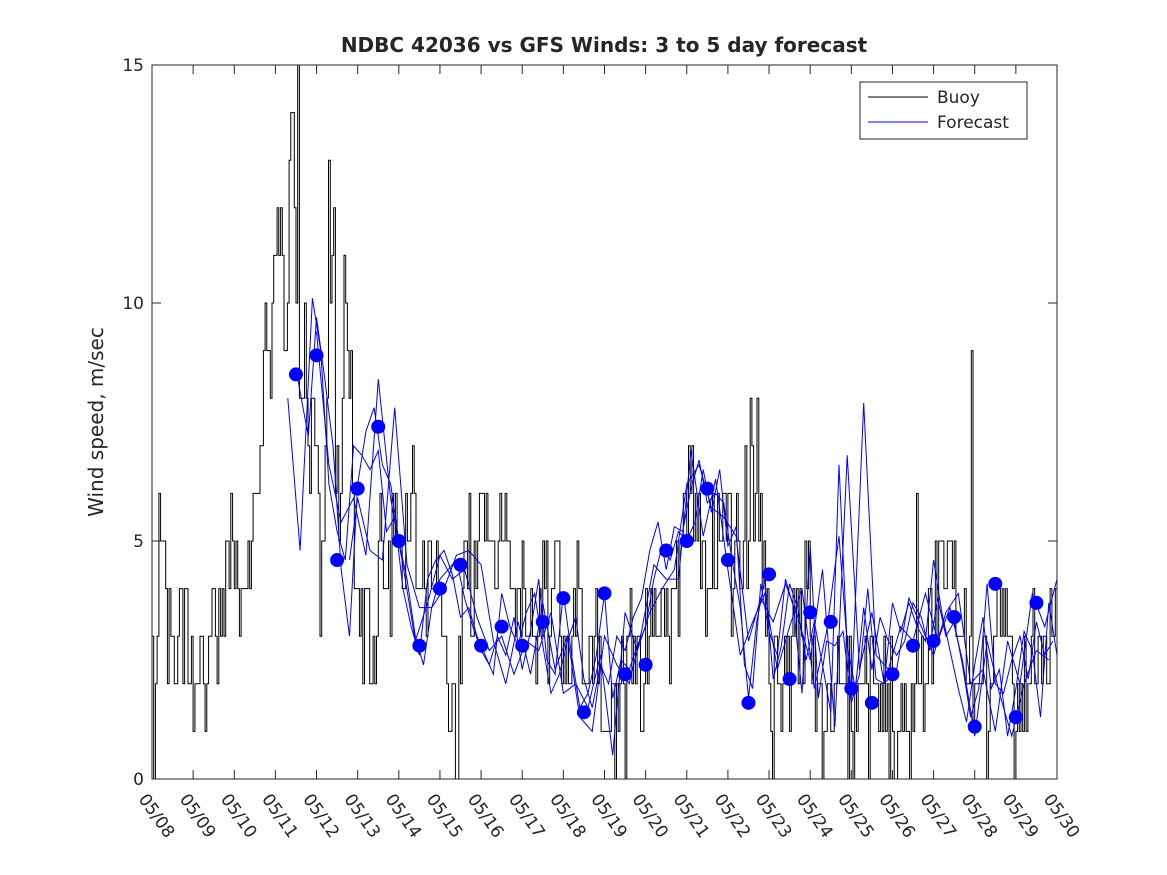 Image resolution: width=1167 pixels, height=875 pixels. What do you see at coordinates (96, 422) in the screenshot?
I see `y-axis-label: Wind speed, m/sec` at bounding box center [96, 422].